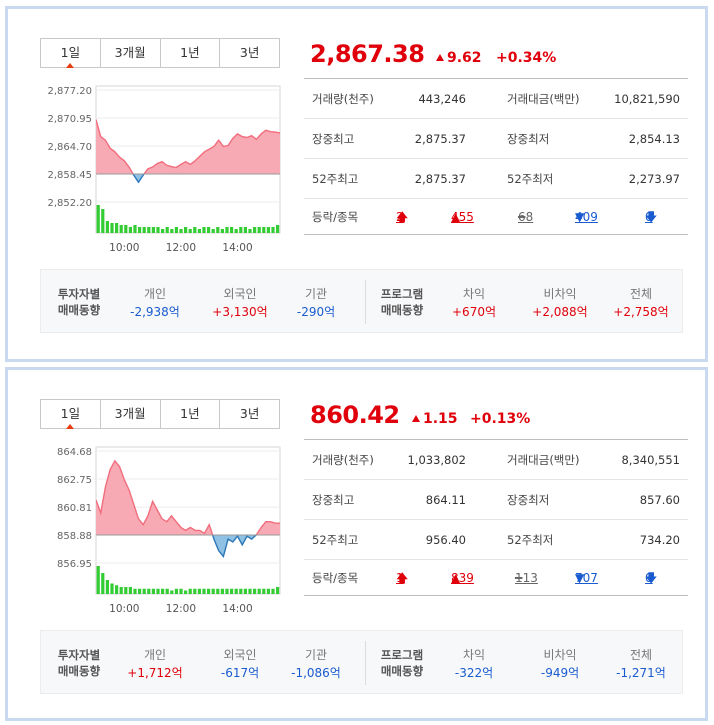 This screenshot has height=725, width=714. Describe the element at coordinates (367, 54) in the screenshot. I see `index-price: 2,867.38` at that location.